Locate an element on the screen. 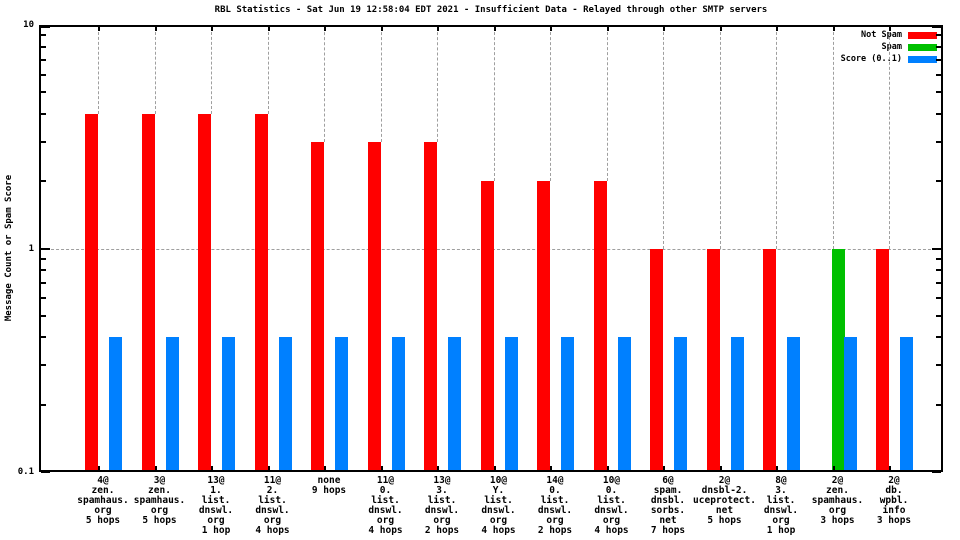 The height and width of the screenshot is (540, 960). x-tick-label-line: 2@ is located at coordinates (894, 480).